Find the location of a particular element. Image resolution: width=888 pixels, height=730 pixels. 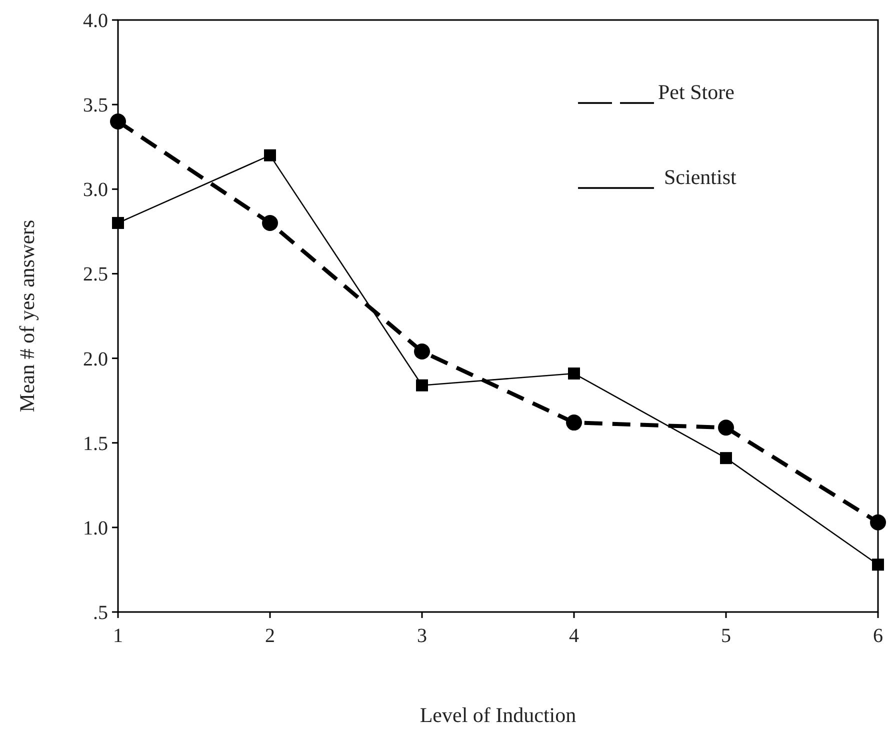

y-tick-label: 1.0 is located at coordinates (95, 528).